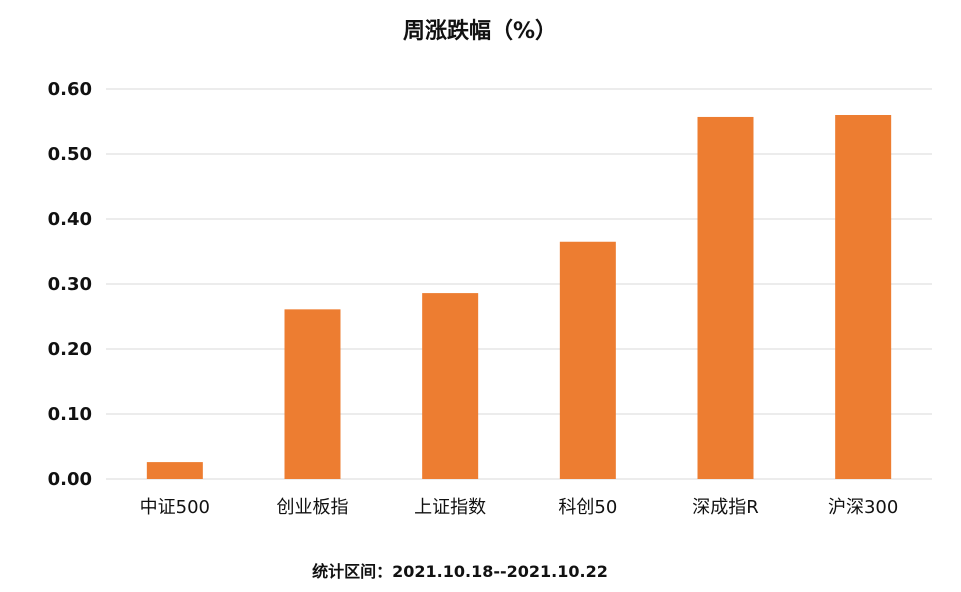  Describe the element at coordinates (587, 507) in the screenshot. I see `x-tick-label: 科创50` at that location.